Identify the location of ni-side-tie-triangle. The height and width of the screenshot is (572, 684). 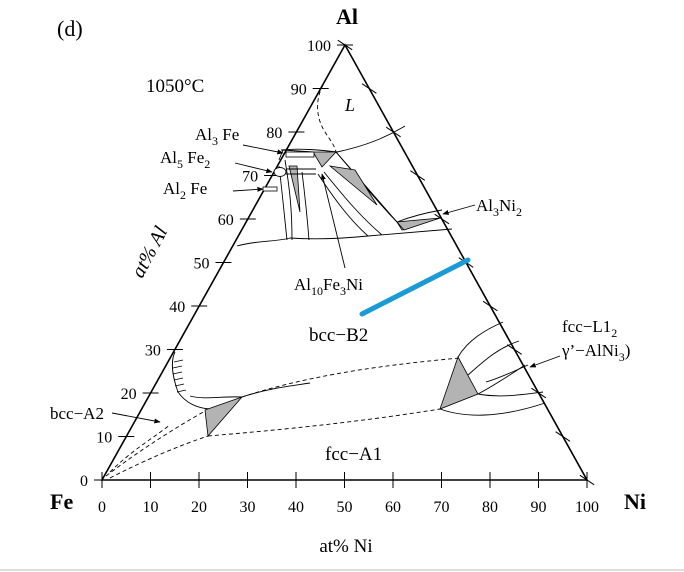
(459, 383).